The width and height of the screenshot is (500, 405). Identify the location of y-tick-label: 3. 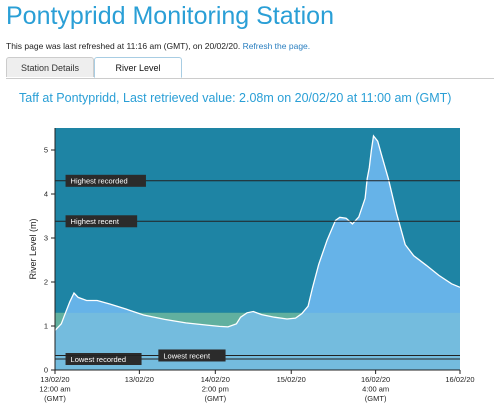
(46, 238).